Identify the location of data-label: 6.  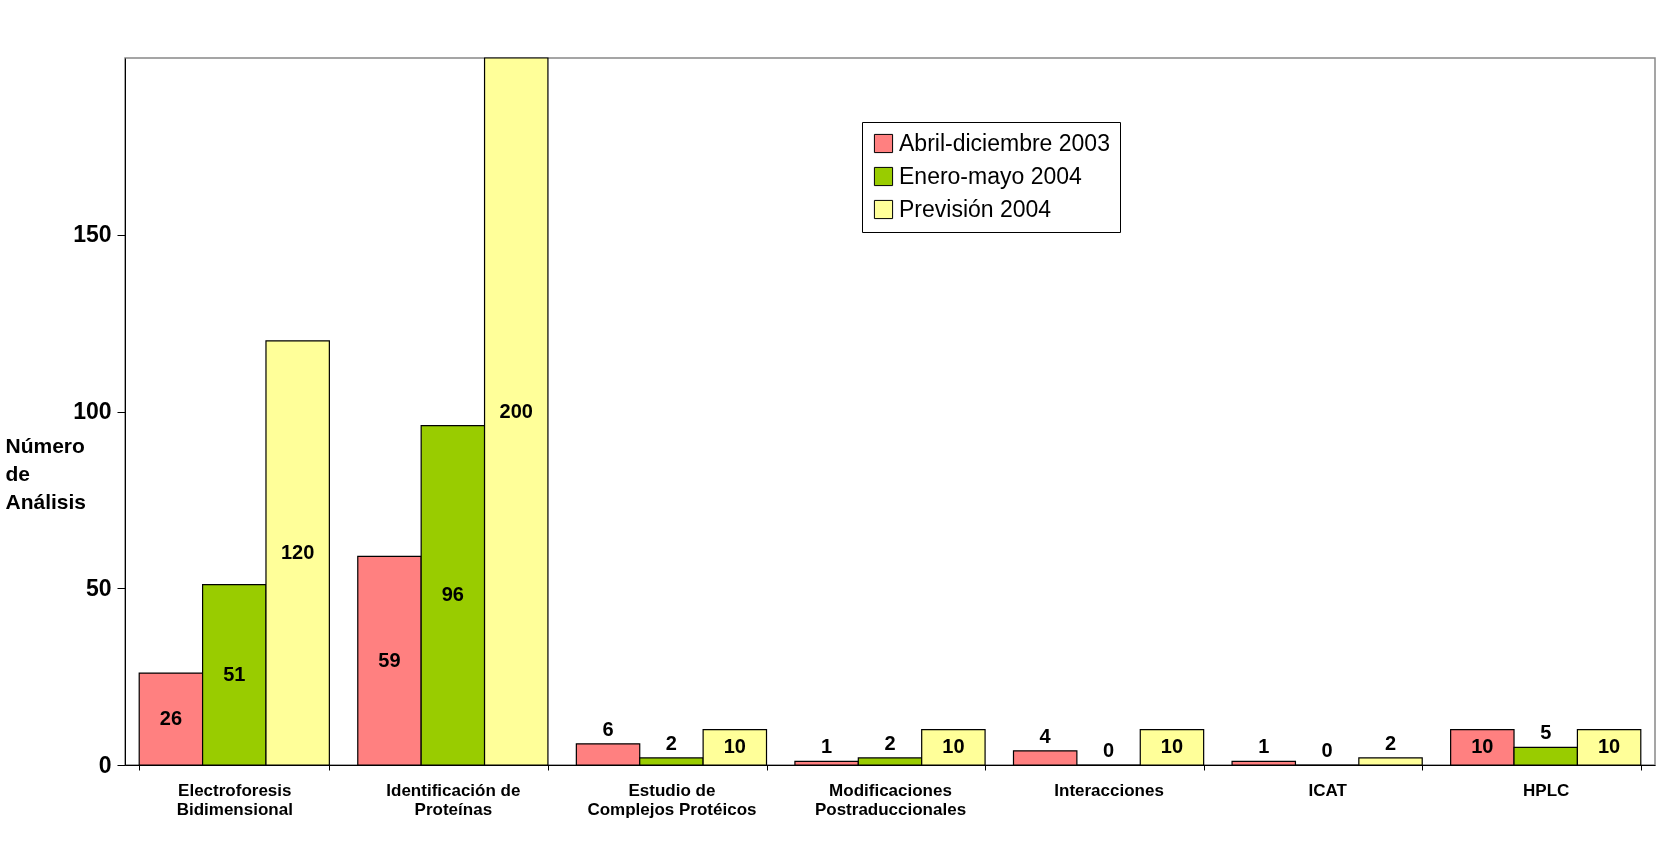
(608, 728).